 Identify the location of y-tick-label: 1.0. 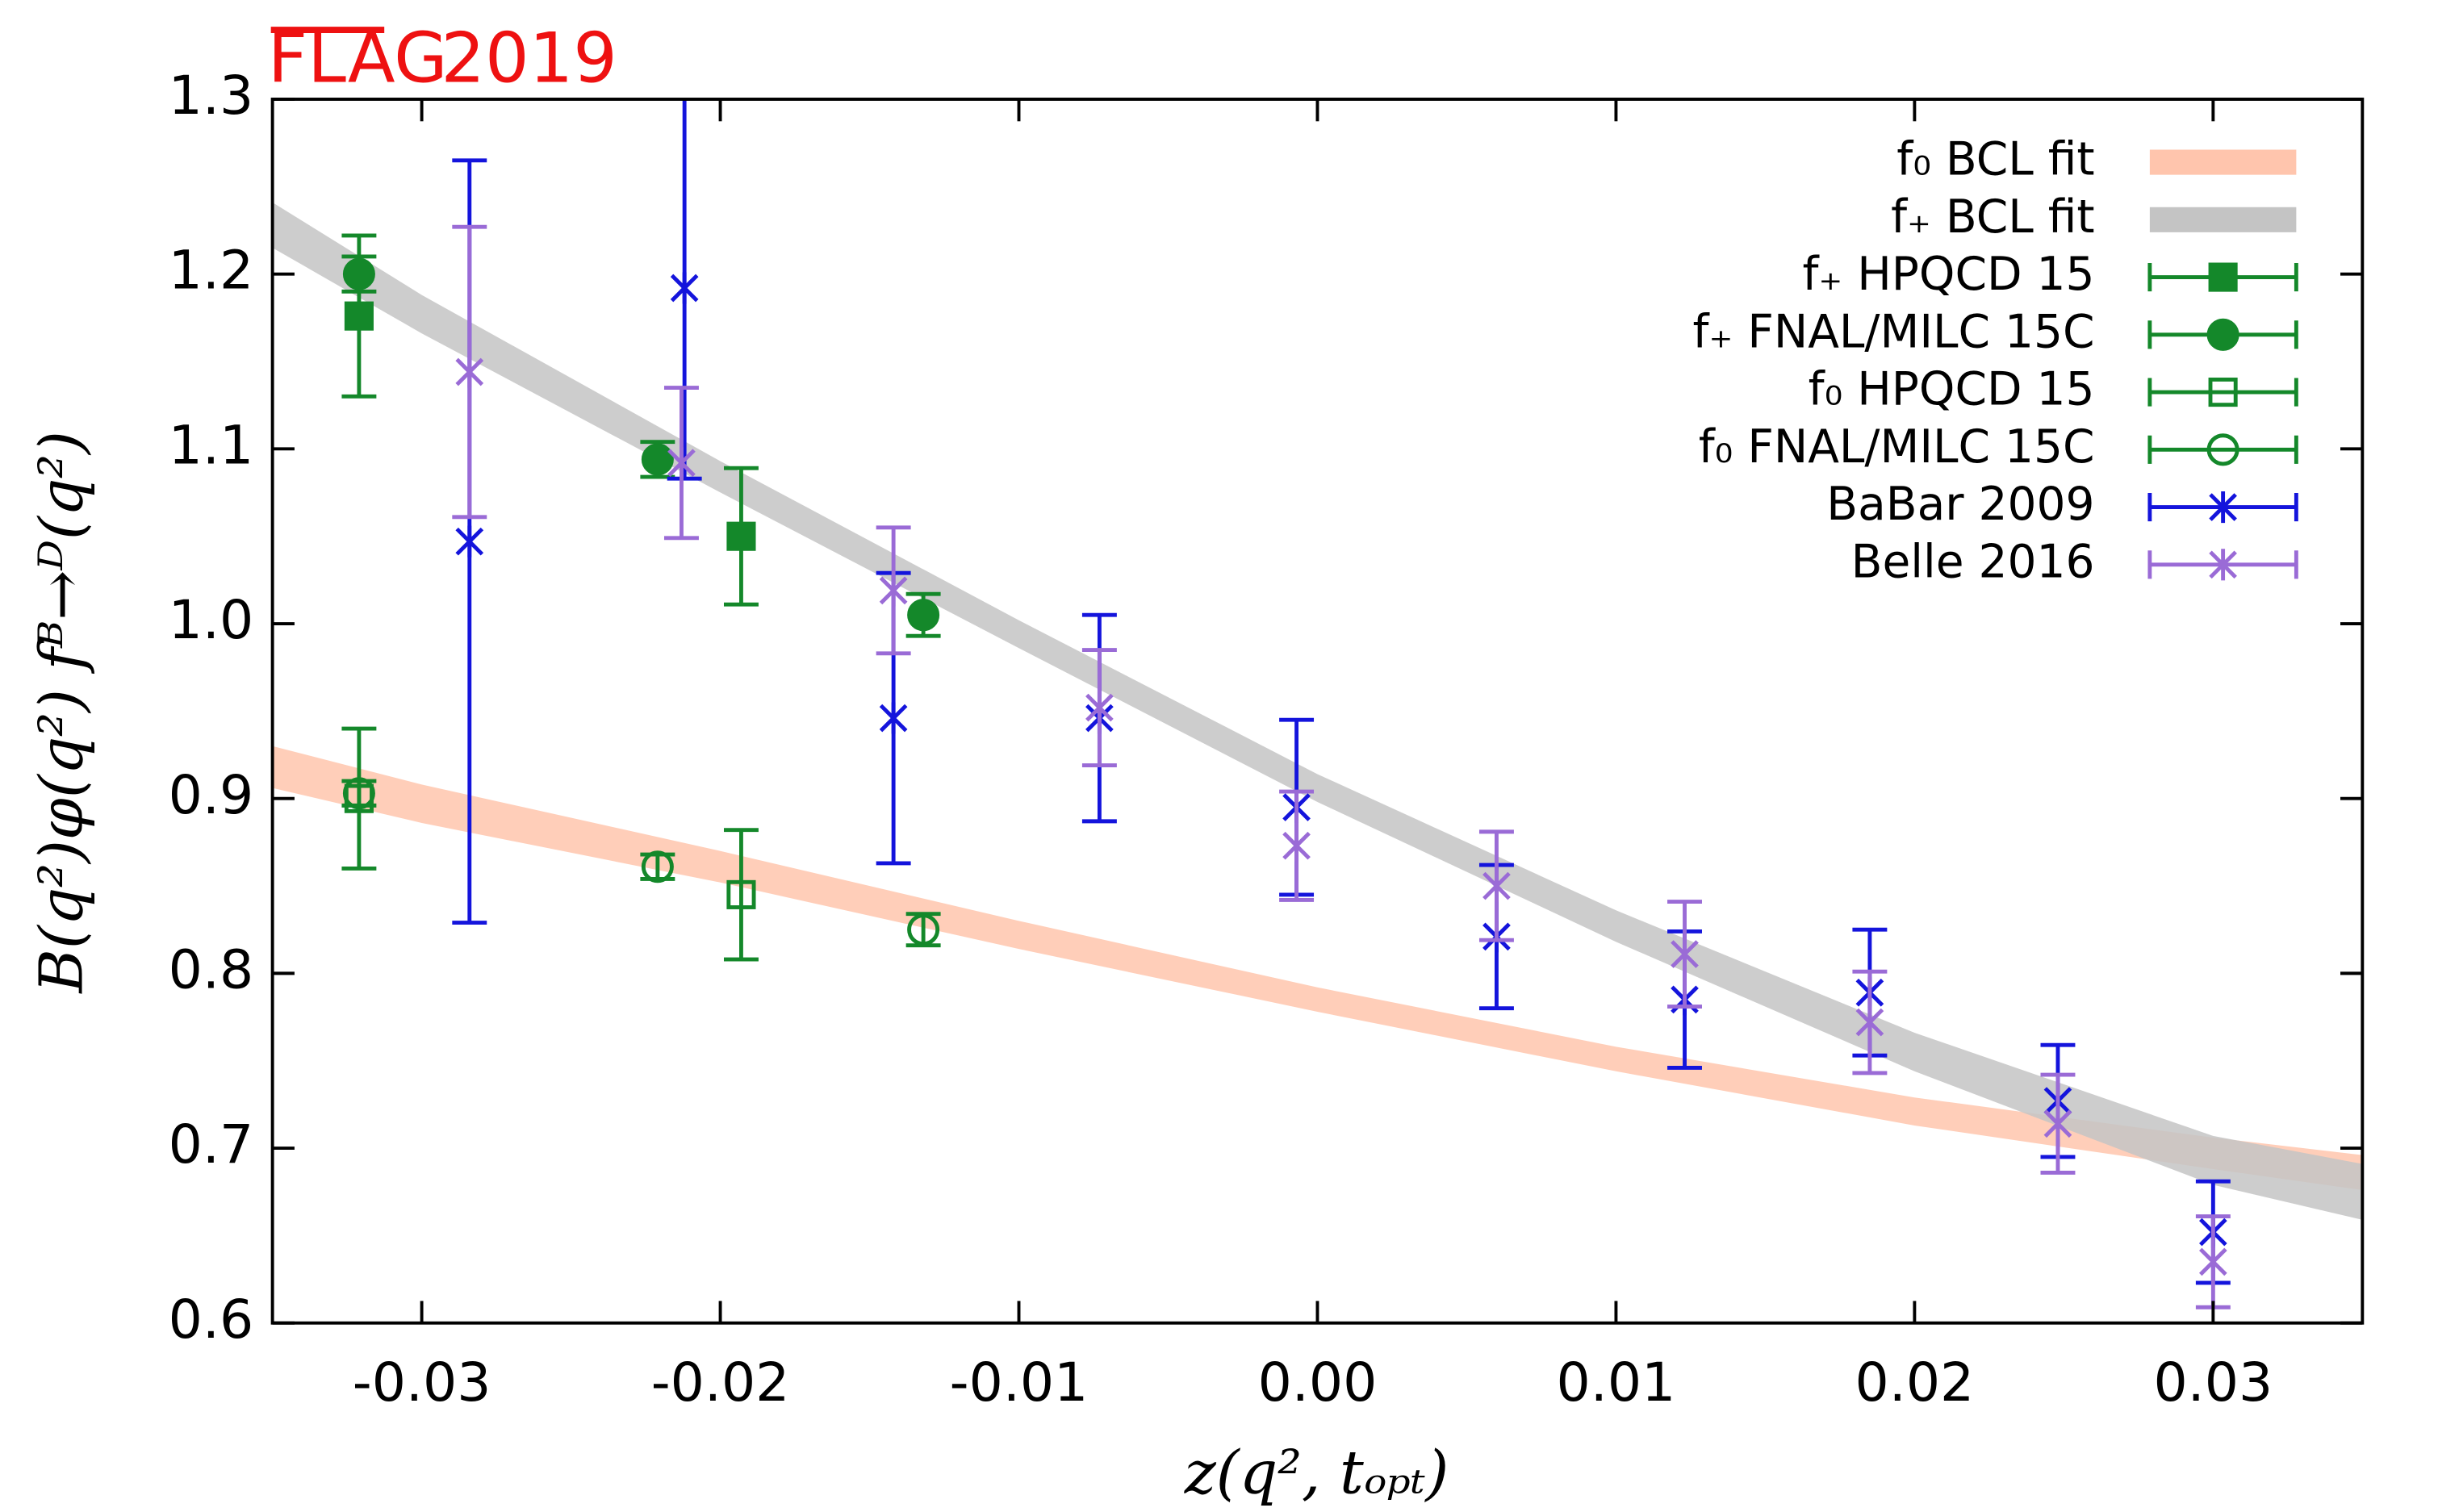
(211, 619).